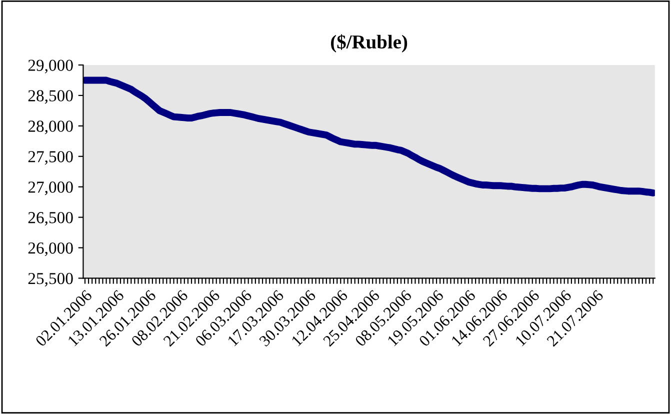 This screenshot has height=414, width=671. What do you see at coordinates (369, 43) in the screenshot?
I see `chart-title: ($/Ruble)` at bounding box center [369, 43].